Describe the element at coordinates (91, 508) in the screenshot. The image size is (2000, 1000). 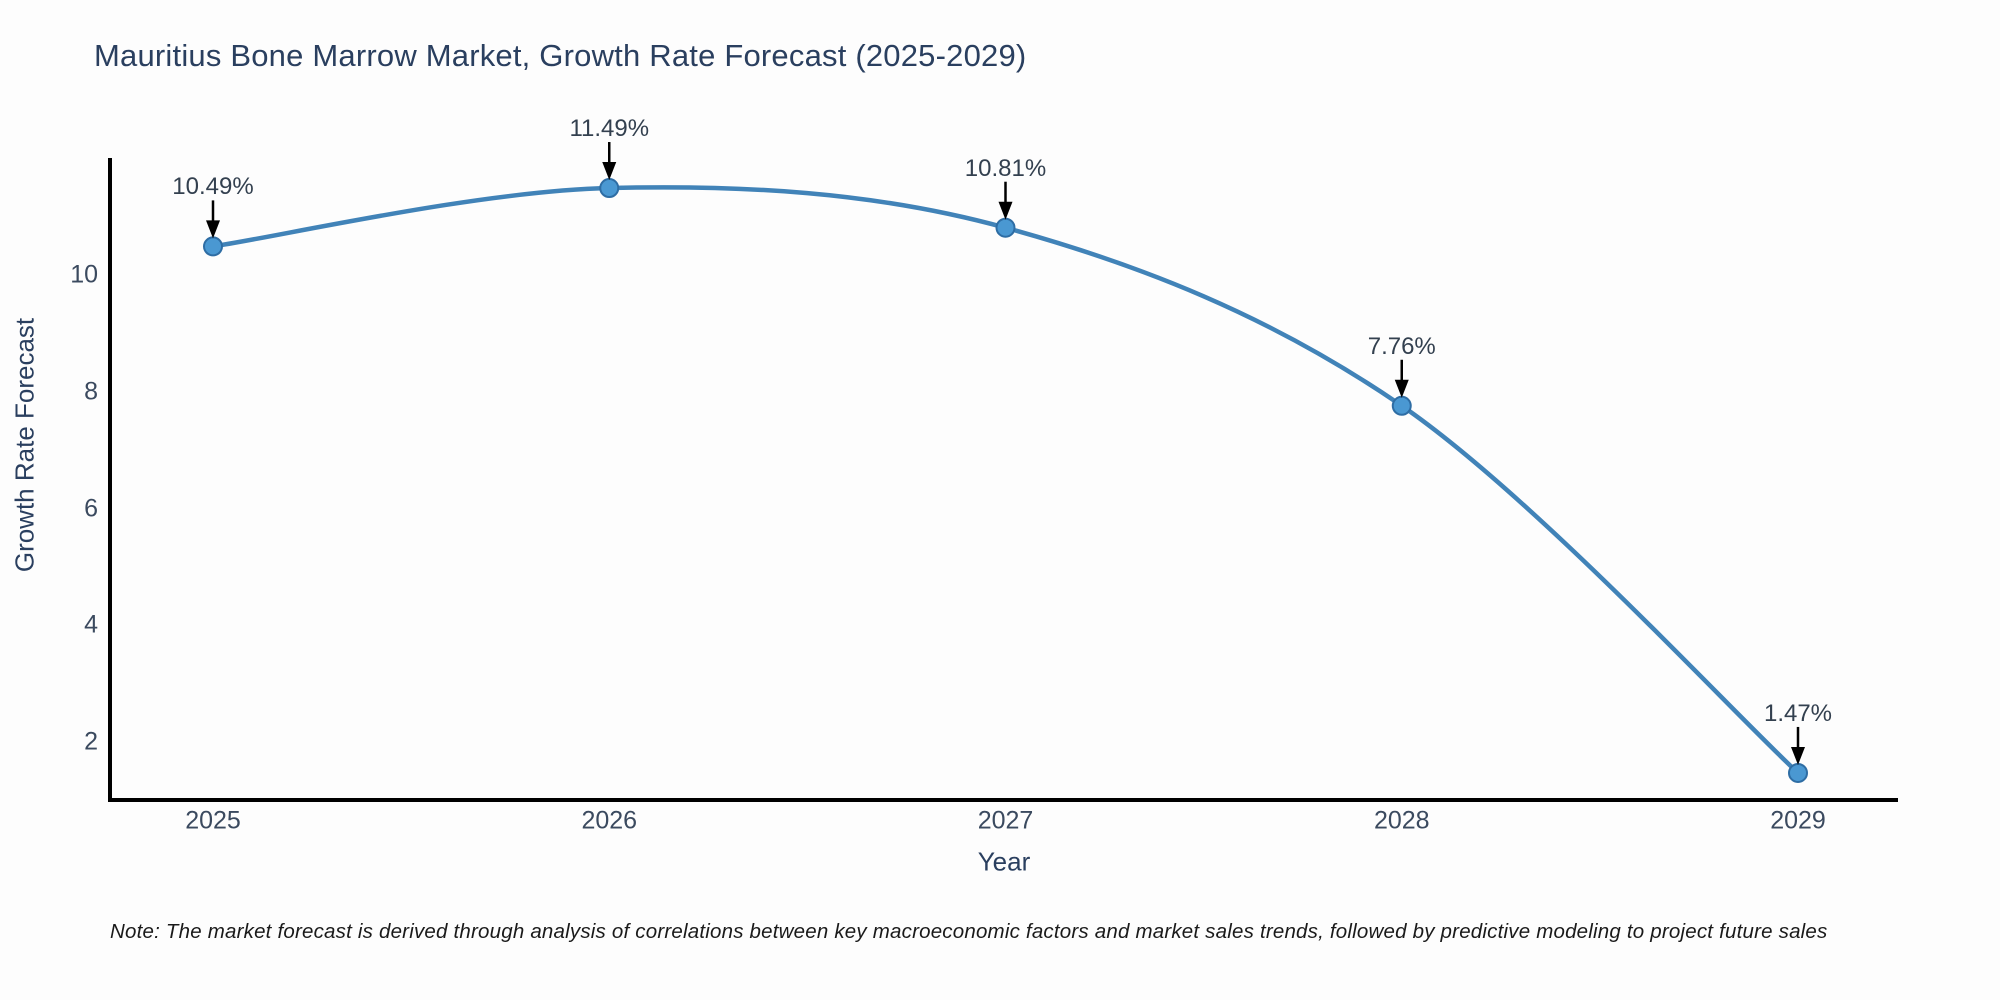
I see `y-tick-label: 6` at that location.